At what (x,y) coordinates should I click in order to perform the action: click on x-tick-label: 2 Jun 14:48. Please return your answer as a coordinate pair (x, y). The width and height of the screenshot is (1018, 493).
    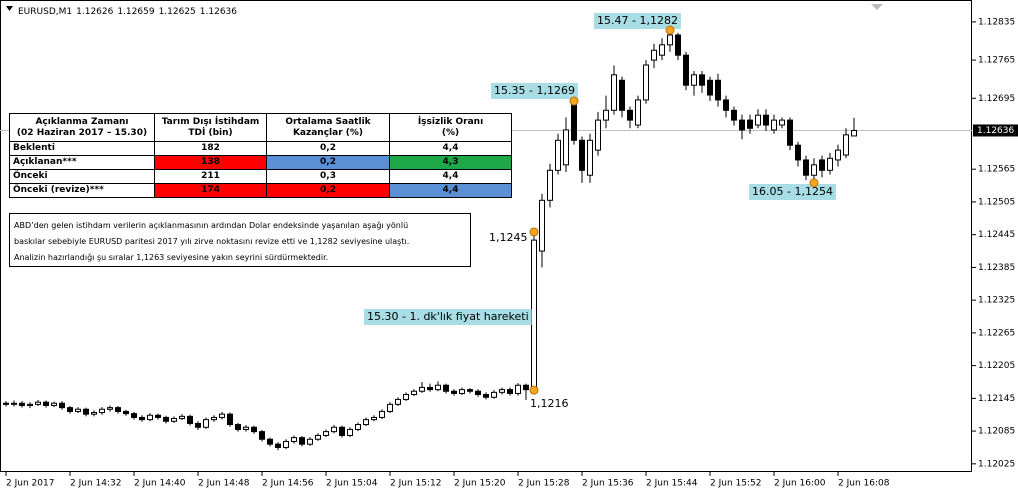
    Looking at the image, I should click on (224, 484).